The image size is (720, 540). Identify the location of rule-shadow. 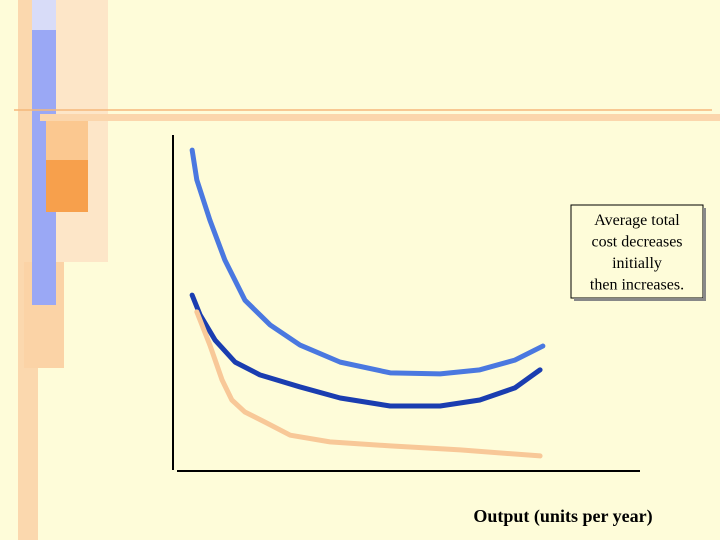
(380, 117).